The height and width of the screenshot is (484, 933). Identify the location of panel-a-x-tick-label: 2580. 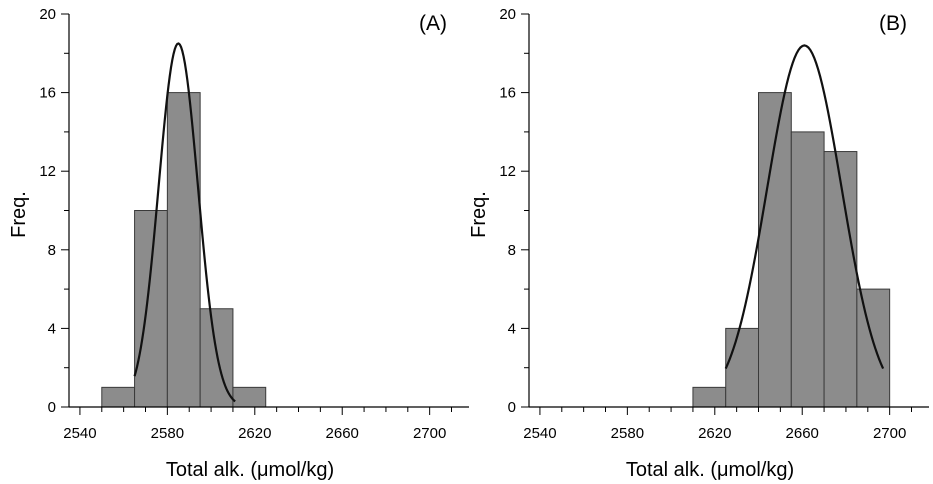
(167, 433).